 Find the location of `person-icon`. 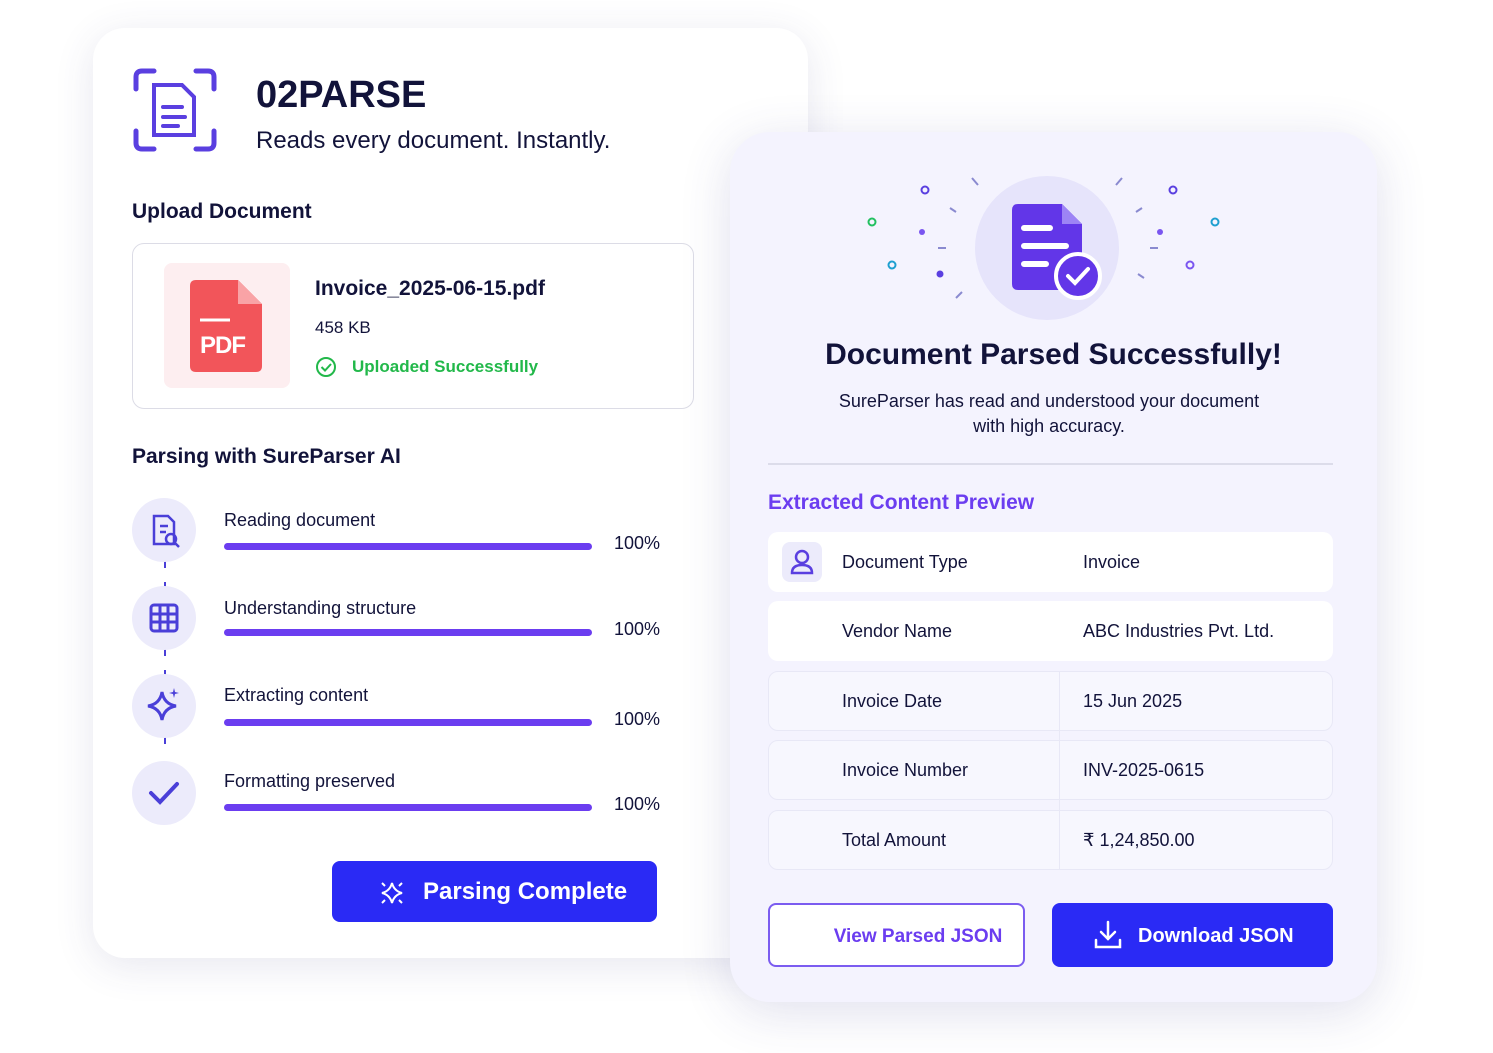

person-icon is located at coordinates (802, 562).